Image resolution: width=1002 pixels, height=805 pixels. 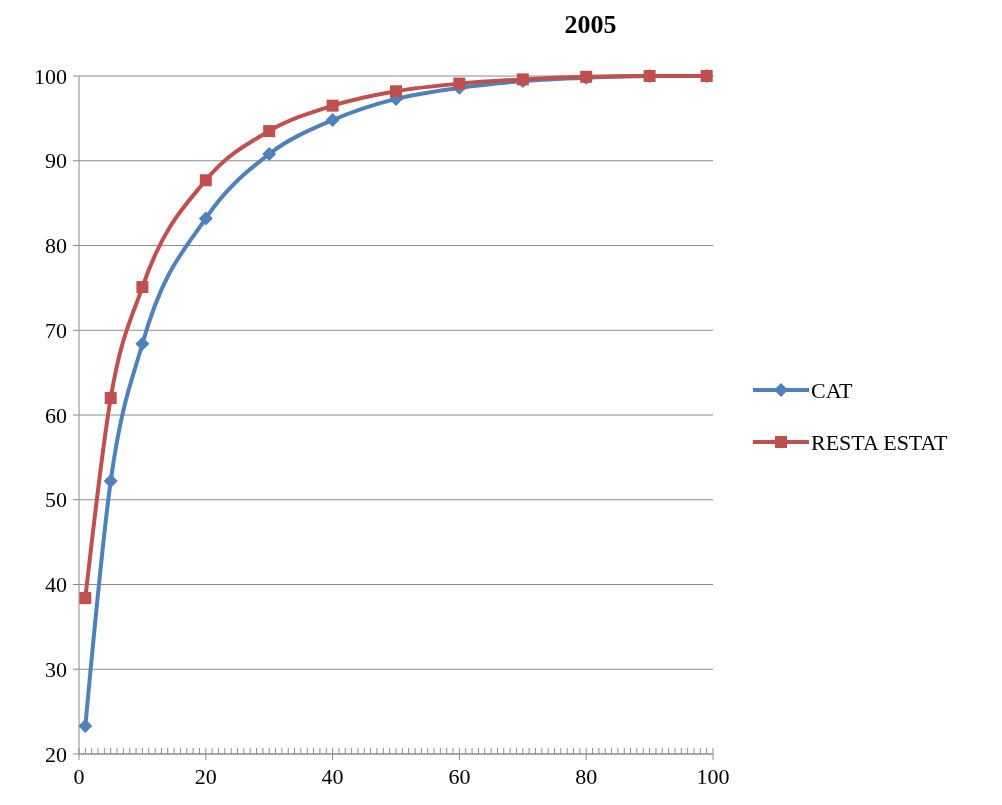 I want to click on y-tick-label: 70, so click(x=56, y=330).